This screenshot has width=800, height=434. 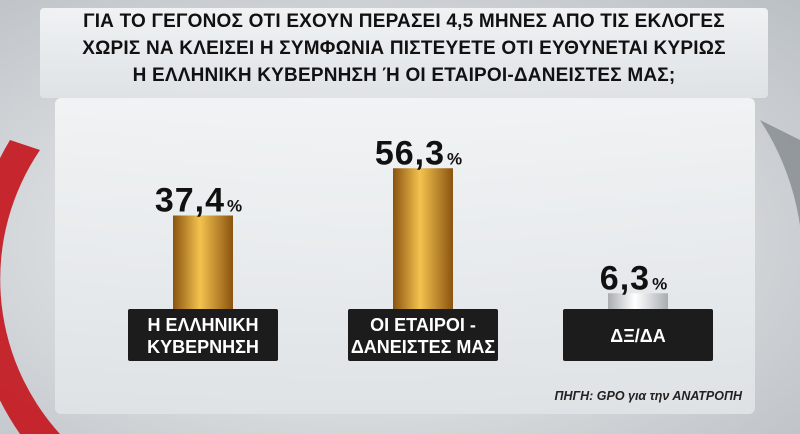 What do you see at coordinates (648, 396) in the screenshot?
I see `source-note: ΠΗΓΗ: GPO για την ΑΝΑΤΡΟΠΗ` at bounding box center [648, 396].